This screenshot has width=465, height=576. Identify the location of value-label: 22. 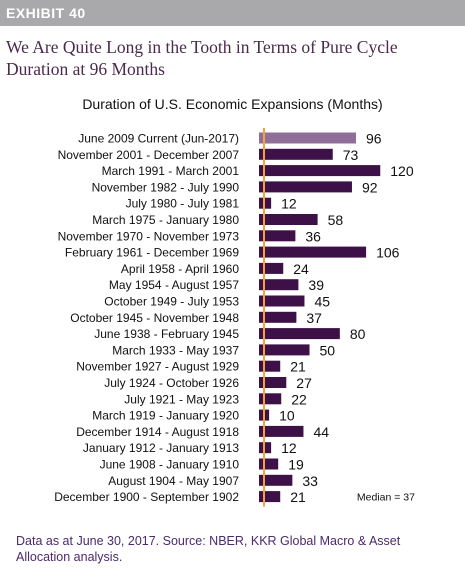
(299, 399).